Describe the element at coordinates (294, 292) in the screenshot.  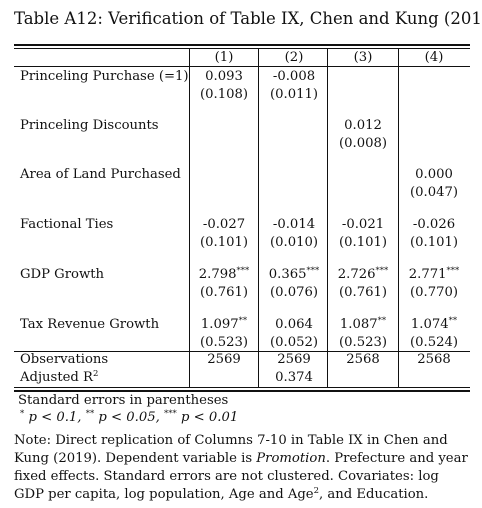
I see `std-error-cell: (0.076)` at that location.